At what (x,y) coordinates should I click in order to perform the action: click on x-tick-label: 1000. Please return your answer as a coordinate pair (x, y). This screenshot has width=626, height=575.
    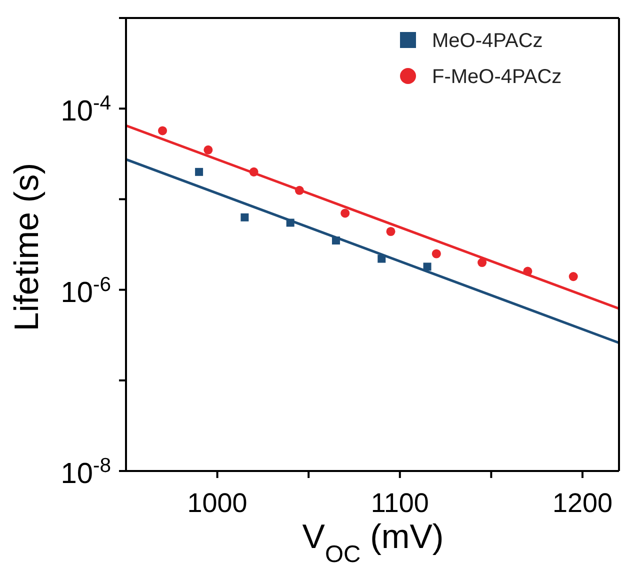
    Looking at the image, I should click on (217, 503).